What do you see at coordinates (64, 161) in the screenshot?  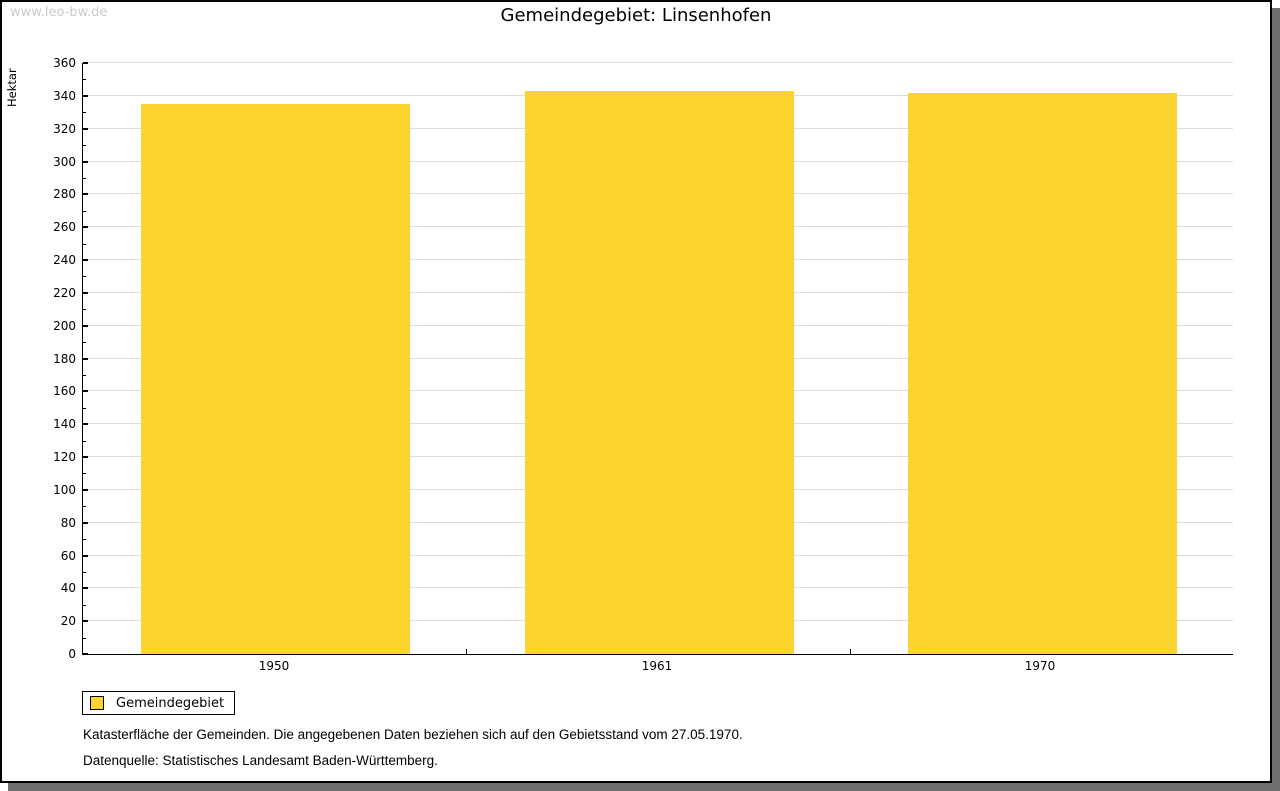 I see `y-tick-label-300: 300` at bounding box center [64, 161].